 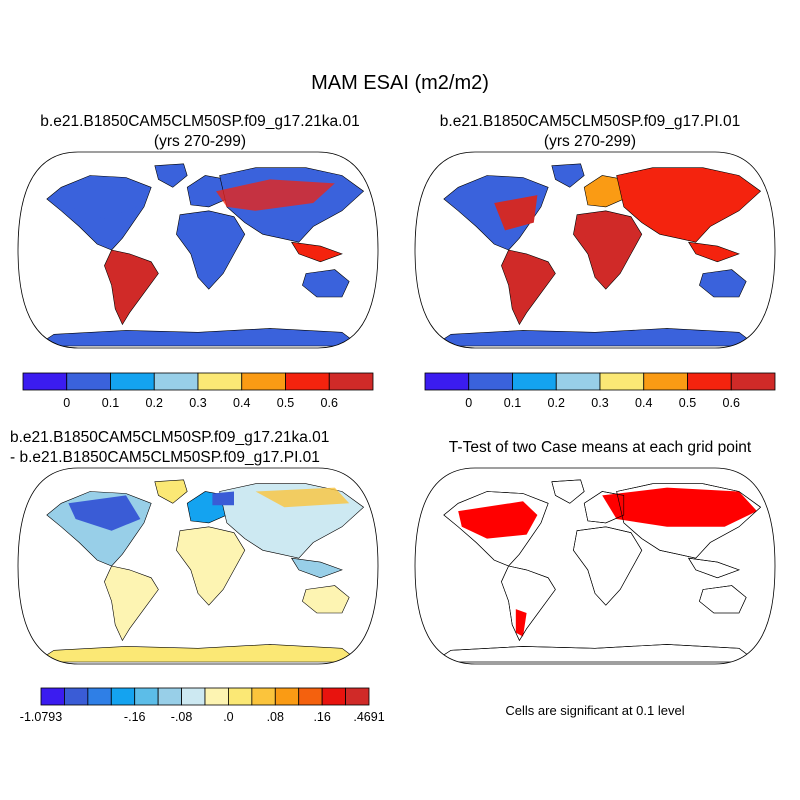 I want to click on colorbar-panel-1-labels: 0 0.1 0.2 0.3 0.4 0.5 0.6, so click(x=198, y=404).